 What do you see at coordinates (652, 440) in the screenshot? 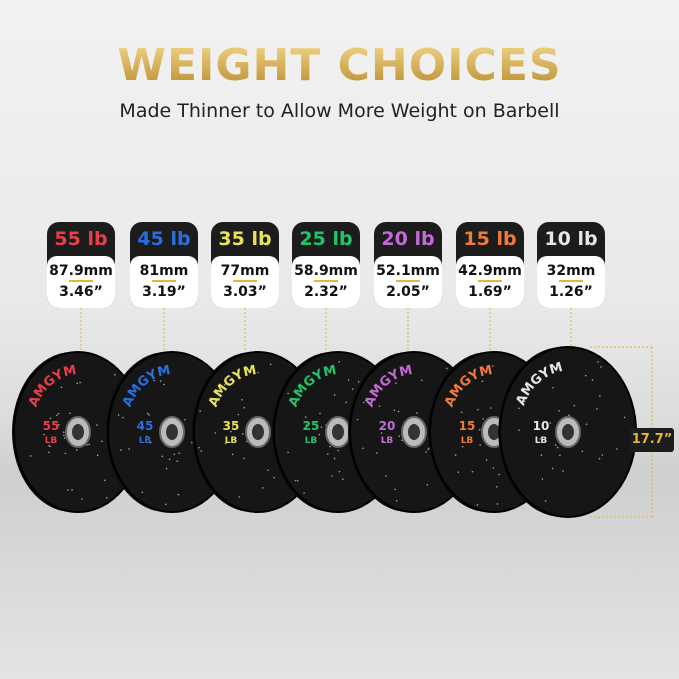
I see `diameter-label: 17.7”` at bounding box center [652, 440].